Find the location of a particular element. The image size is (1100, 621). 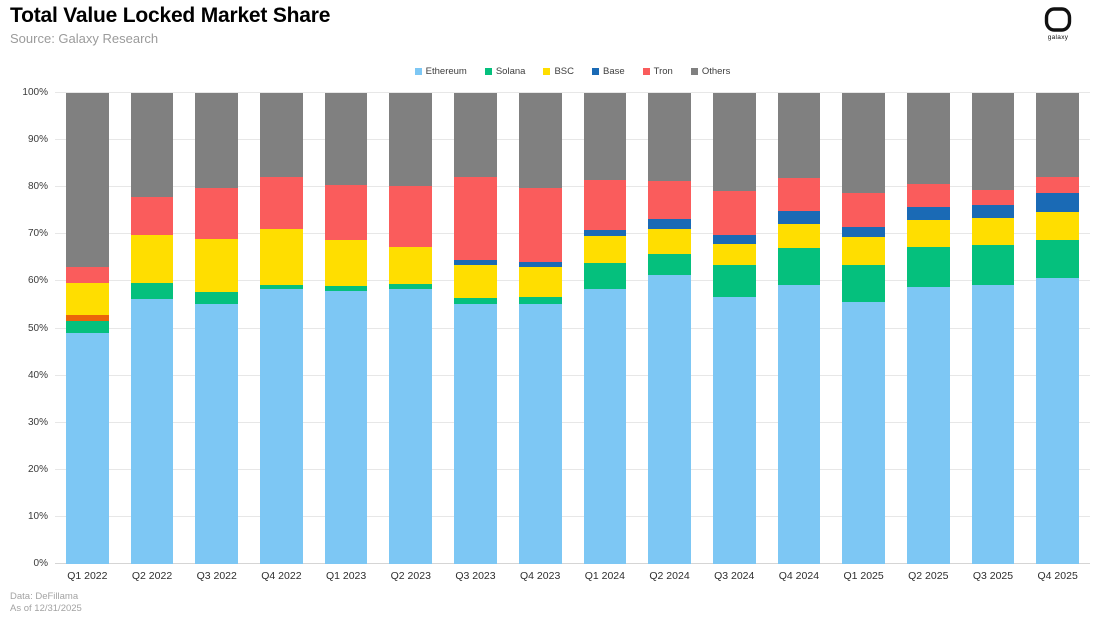

bar-q3-2023 is located at coordinates (475, 328).